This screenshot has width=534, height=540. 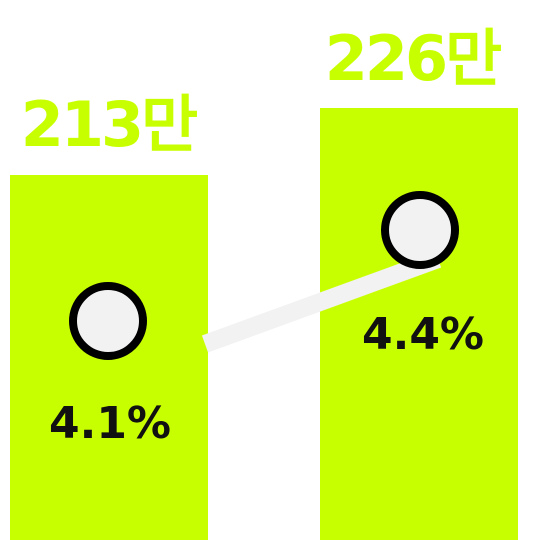 What do you see at coordinates (423, 334) in the screenshot?
I see `rate-label-2: 4.4%` at bounding box center [423, 334].